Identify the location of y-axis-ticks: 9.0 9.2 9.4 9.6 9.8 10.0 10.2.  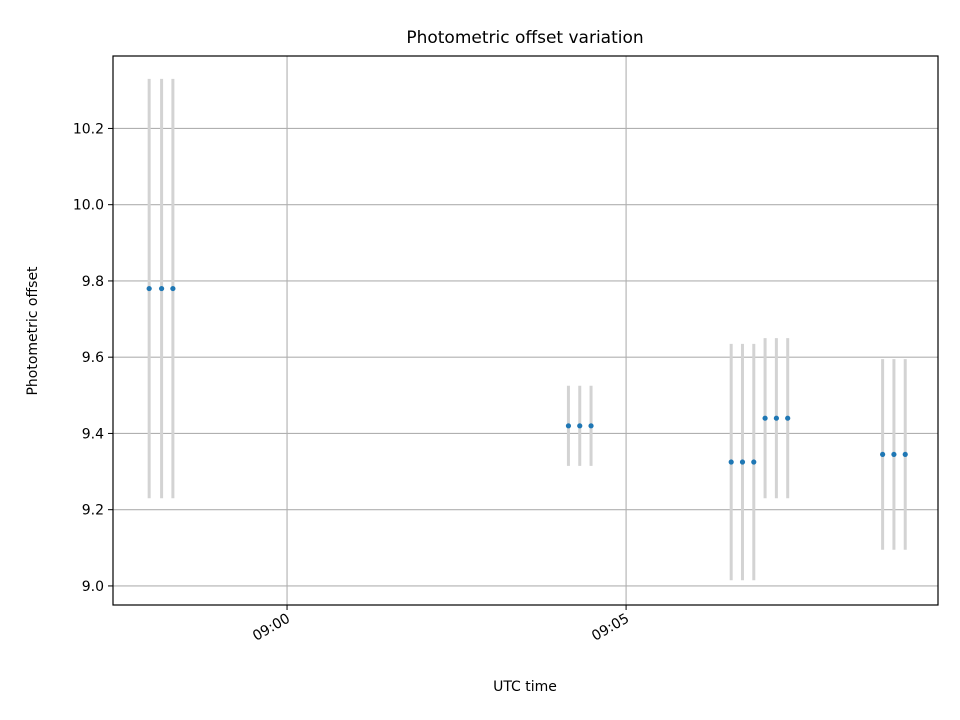
(93, 358).